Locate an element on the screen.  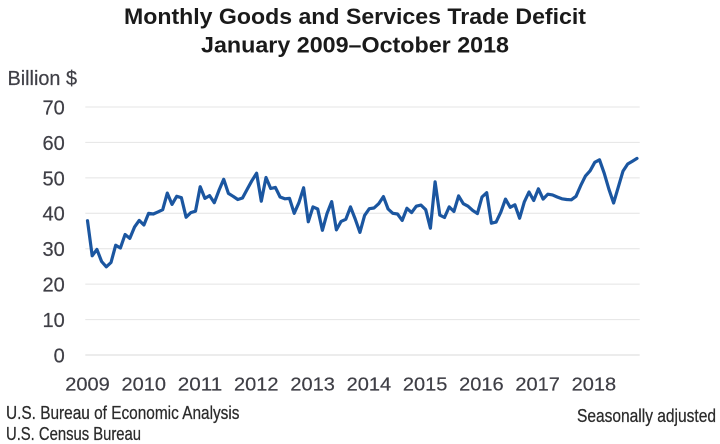
svg-text: 60 is located at coordinates (54, 144).